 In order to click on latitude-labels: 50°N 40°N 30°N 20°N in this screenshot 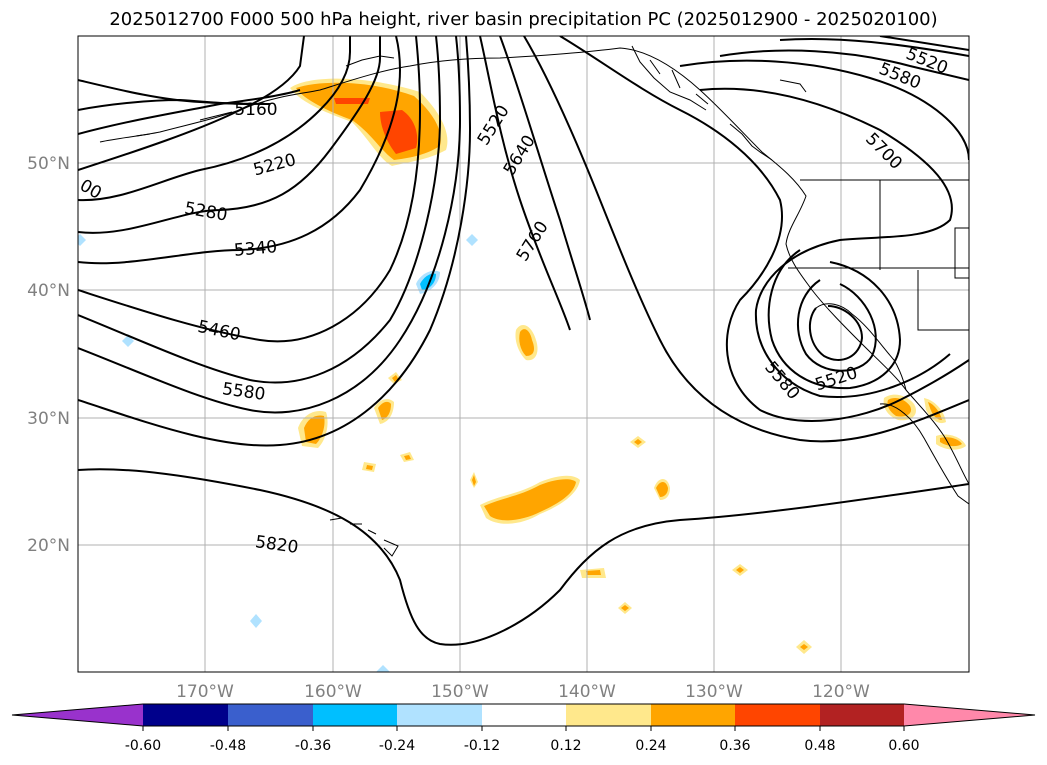, I will do `click(48, 355)`.